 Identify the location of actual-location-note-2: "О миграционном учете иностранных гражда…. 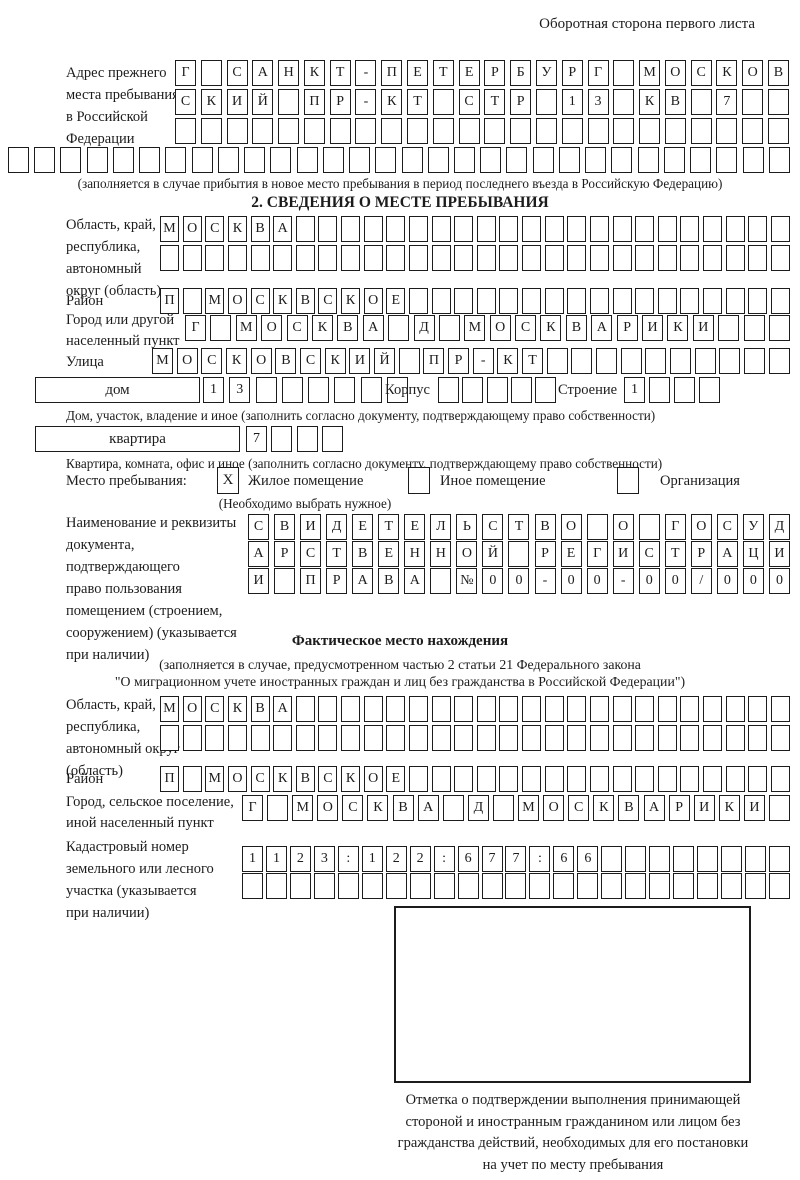
(400, 681).